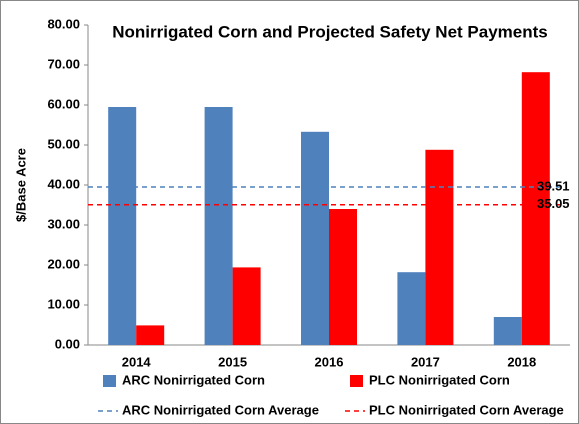  What do you see at coordinates (63, 63) in the screenshot?
I see `y-tick-label: 70.00` at bounding box center [63, 63].